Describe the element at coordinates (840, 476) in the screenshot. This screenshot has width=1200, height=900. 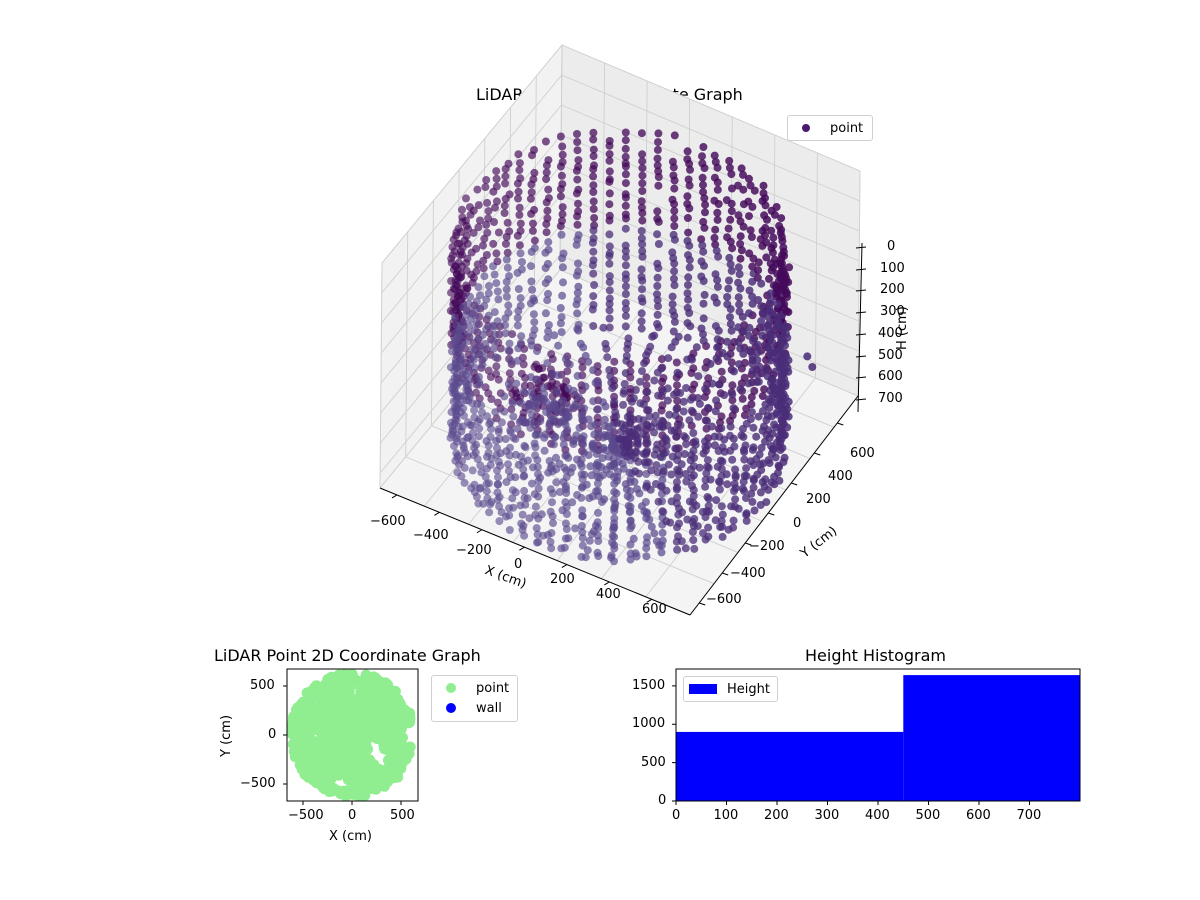
I see `plot3d-ytick: 400` at that location.